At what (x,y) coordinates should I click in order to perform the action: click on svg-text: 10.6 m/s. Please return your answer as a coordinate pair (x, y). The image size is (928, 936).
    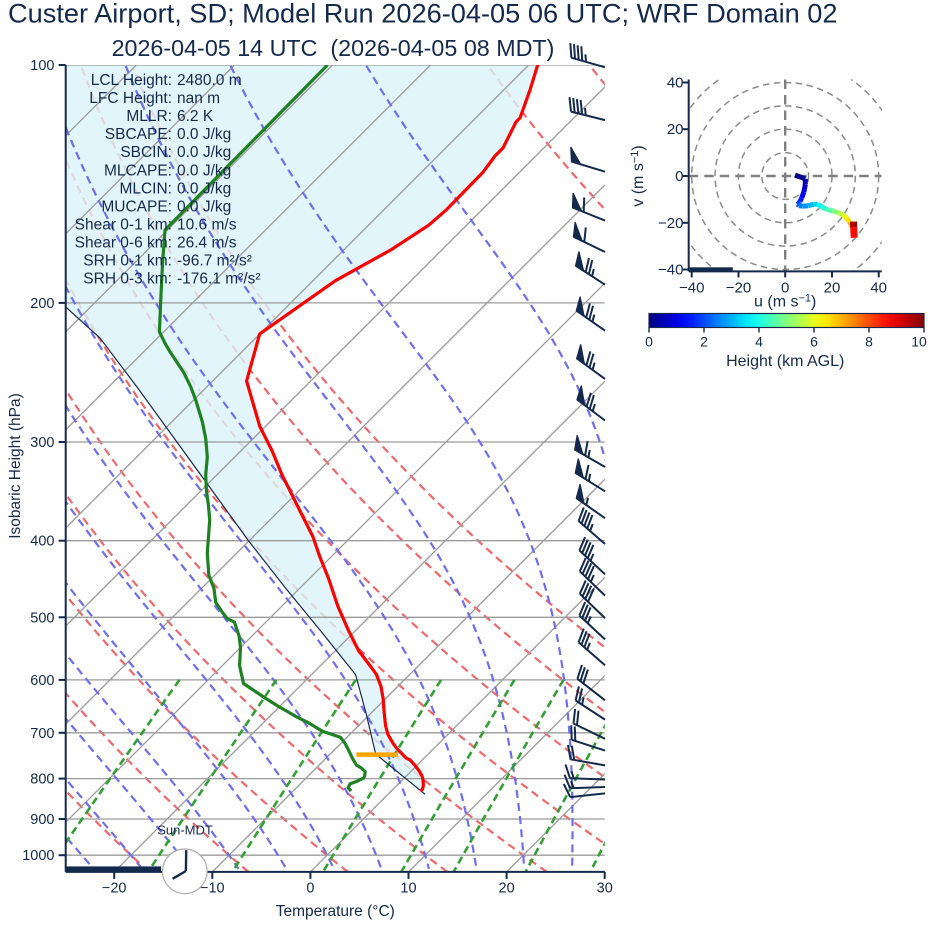
    Looking at the image, I should click on (207, 225).